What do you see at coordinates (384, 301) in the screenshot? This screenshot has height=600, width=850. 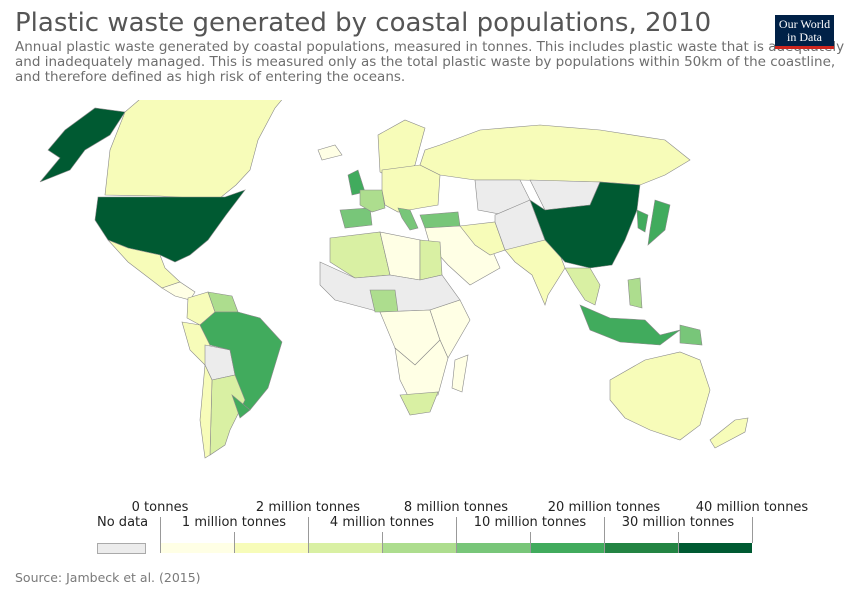 I see `country-nigeria` at bounding box center [384, 301].